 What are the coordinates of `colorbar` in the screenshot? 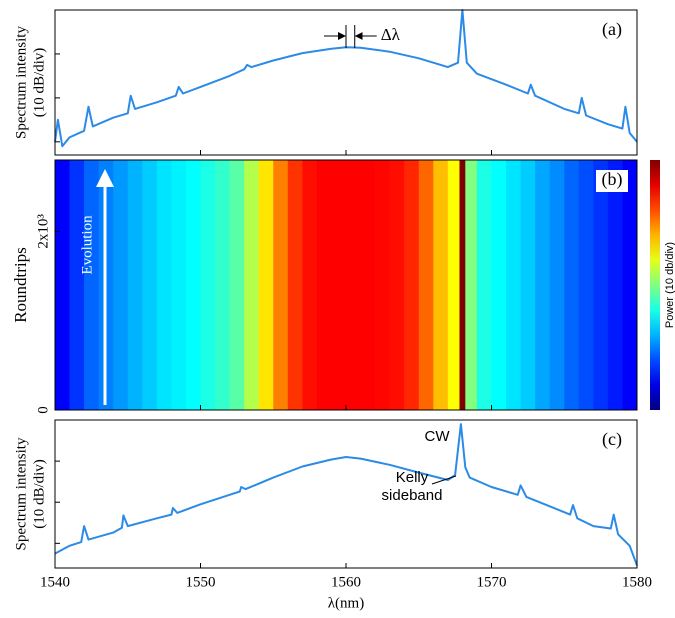 It's located at (655, 285).